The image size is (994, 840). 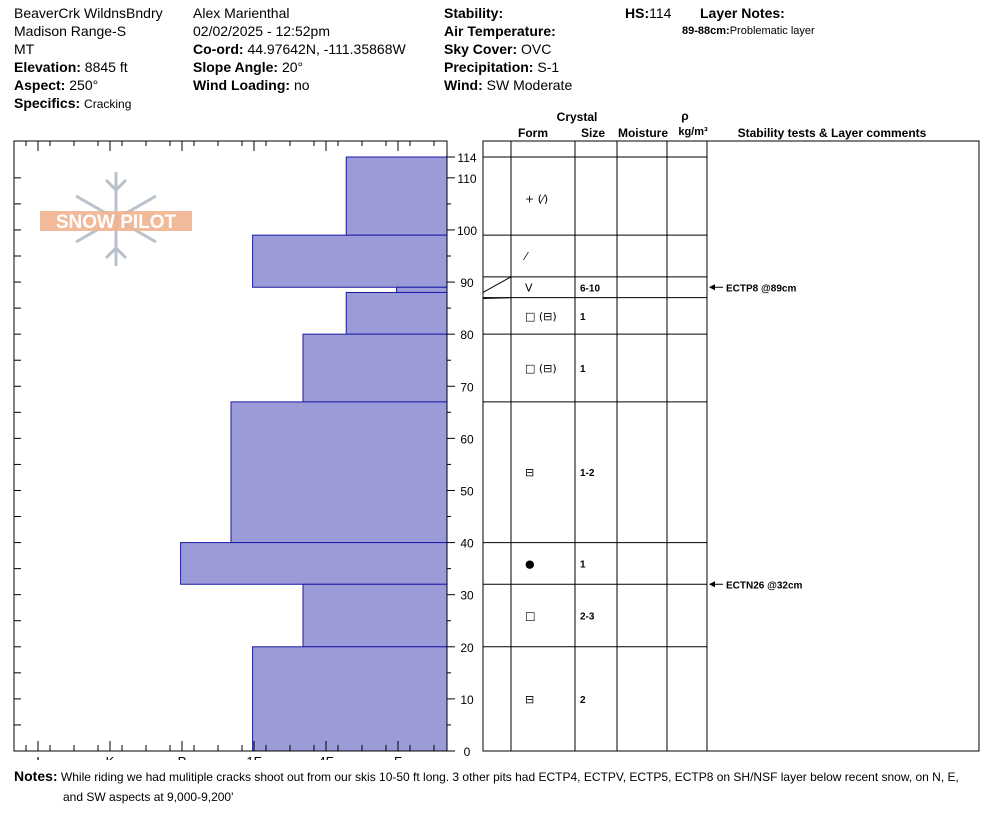 I want to click on snowpilot-logo: SNOW PILOT, so click(x=116, y=219).